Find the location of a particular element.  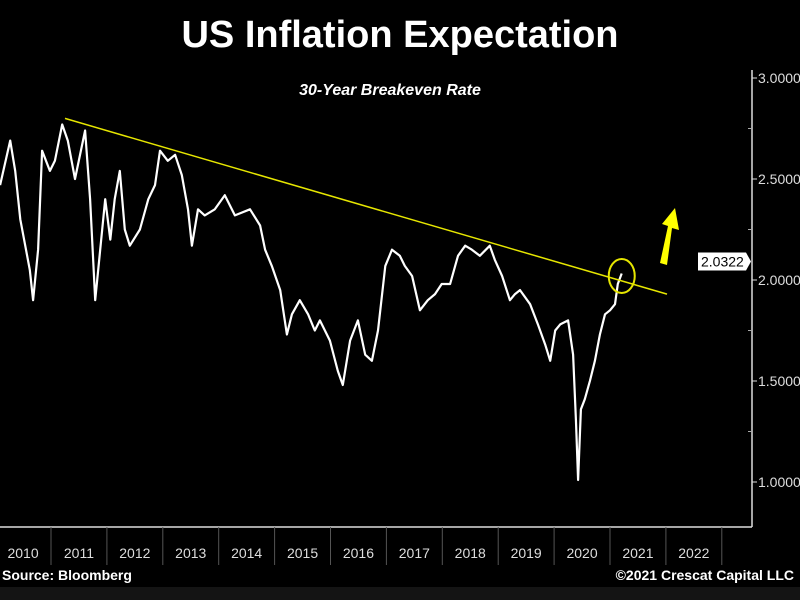

y-tick-label: 2.5000 is located at coordinates (779, 179).